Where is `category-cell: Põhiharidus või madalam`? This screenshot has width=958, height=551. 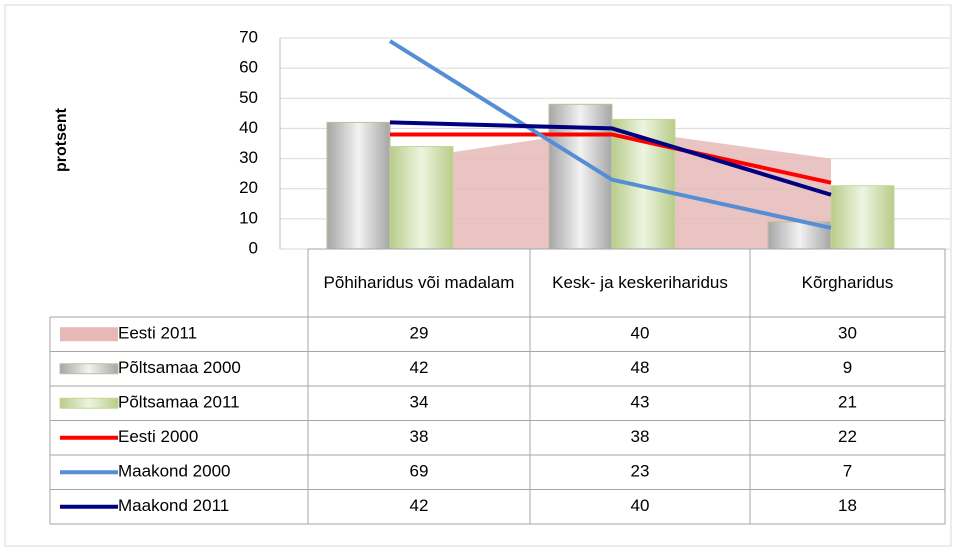 category-cell: Põhiharidus või madalam is located at coordinates (419, 282).